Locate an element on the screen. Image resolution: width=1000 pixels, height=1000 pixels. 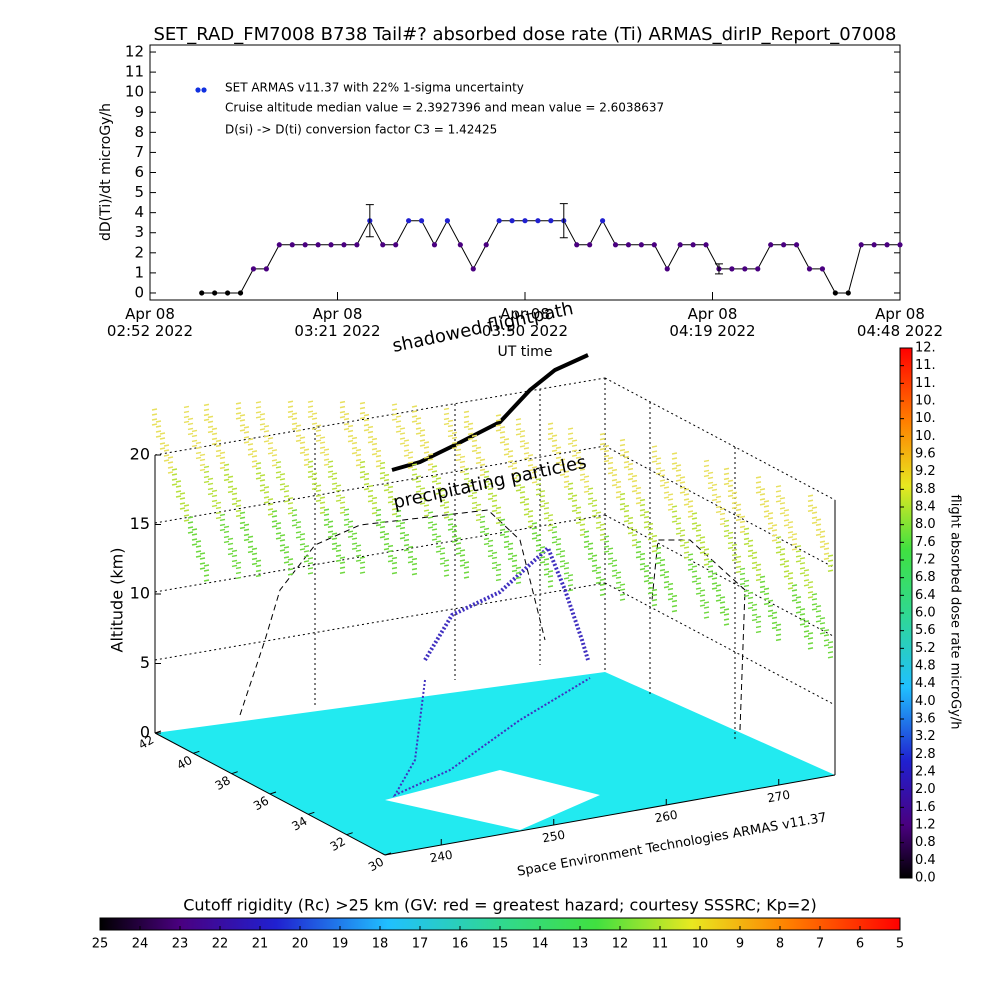
z-axis-label: Altitude (km) is located at coordinates (117, 600).